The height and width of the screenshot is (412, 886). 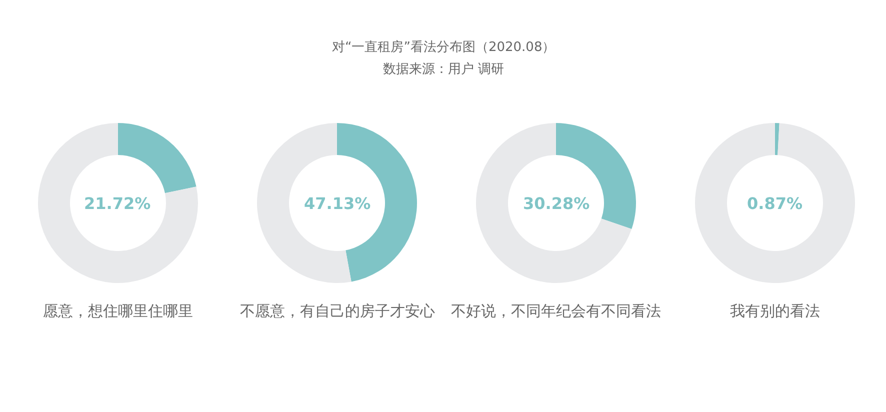 I want to click on text: 0.87%, so click(x=775, y=203).